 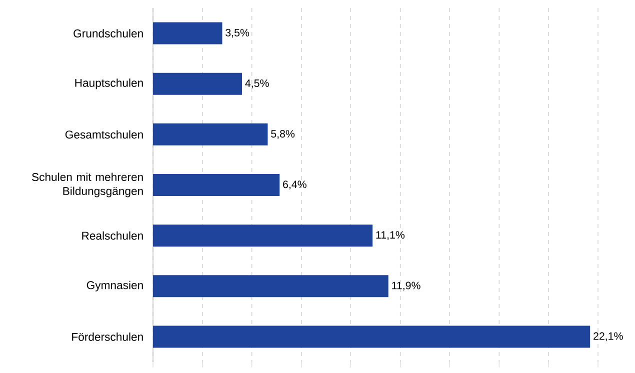 What do you see at coordinates (283, 134) in the screenshot?
I see `data-label: 5,8%` at bounding box center [283, 134].